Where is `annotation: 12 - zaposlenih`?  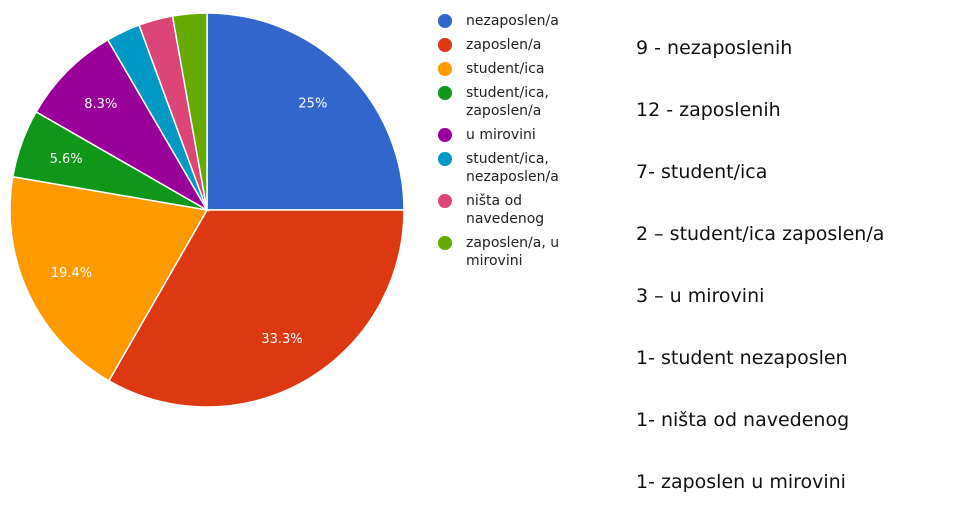 annotation: 12 - zaposlenih is located at coordinates (708, 110).